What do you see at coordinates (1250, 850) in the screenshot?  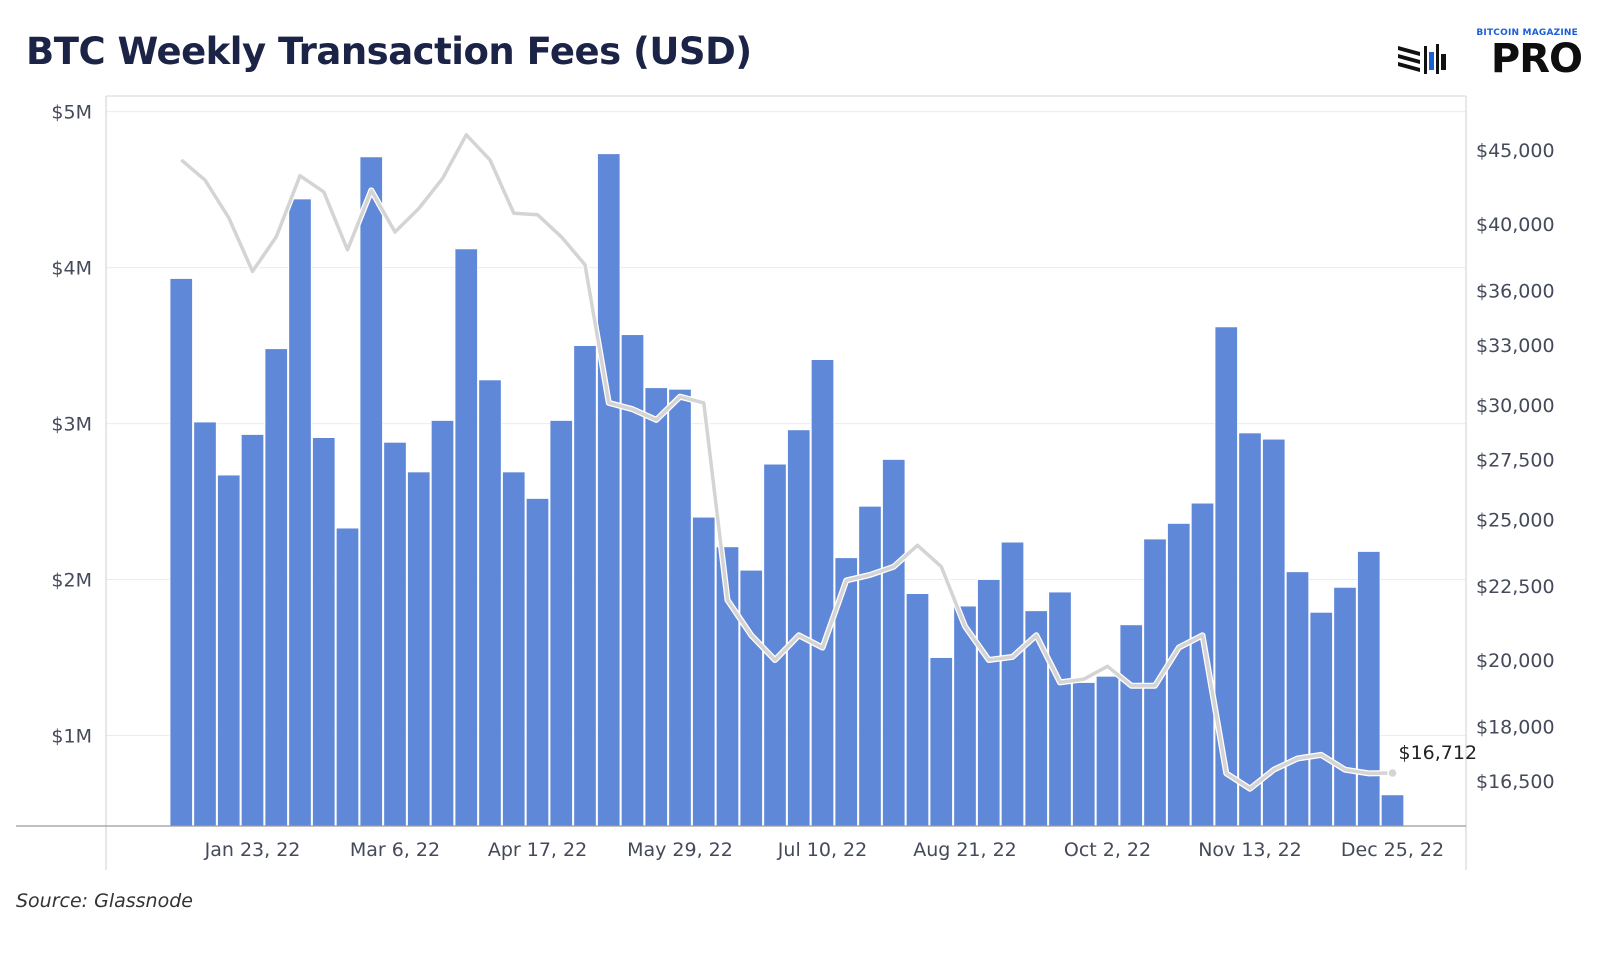 I see `x-tick-label: Nov 13, 22` at bounding box center [1250, 850].